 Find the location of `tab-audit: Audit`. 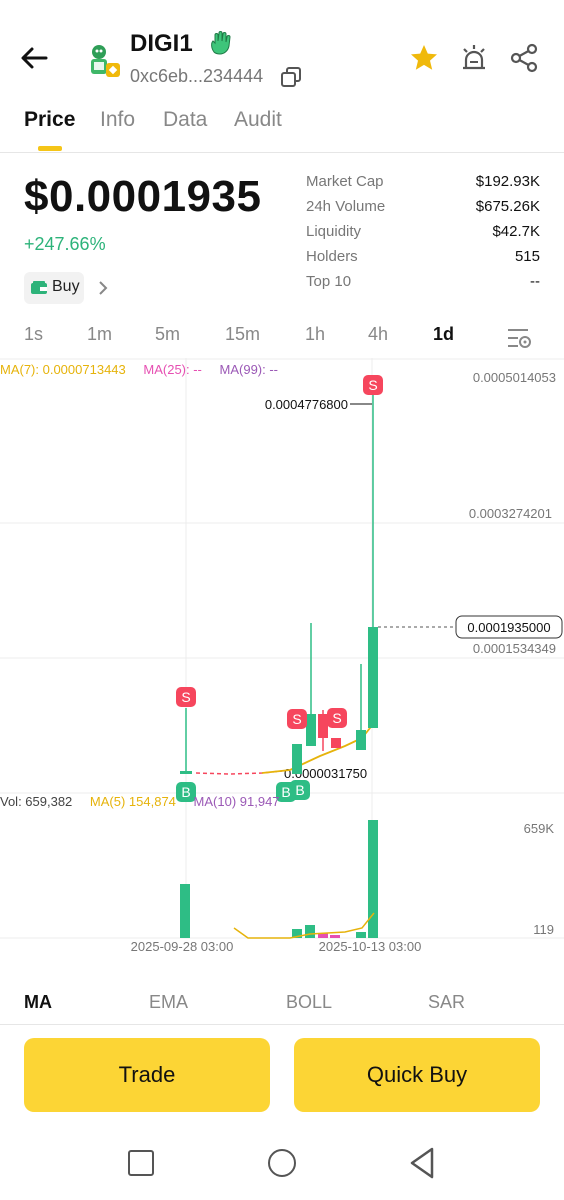

tab-audit: Audit is located at coordinates (258, 119).